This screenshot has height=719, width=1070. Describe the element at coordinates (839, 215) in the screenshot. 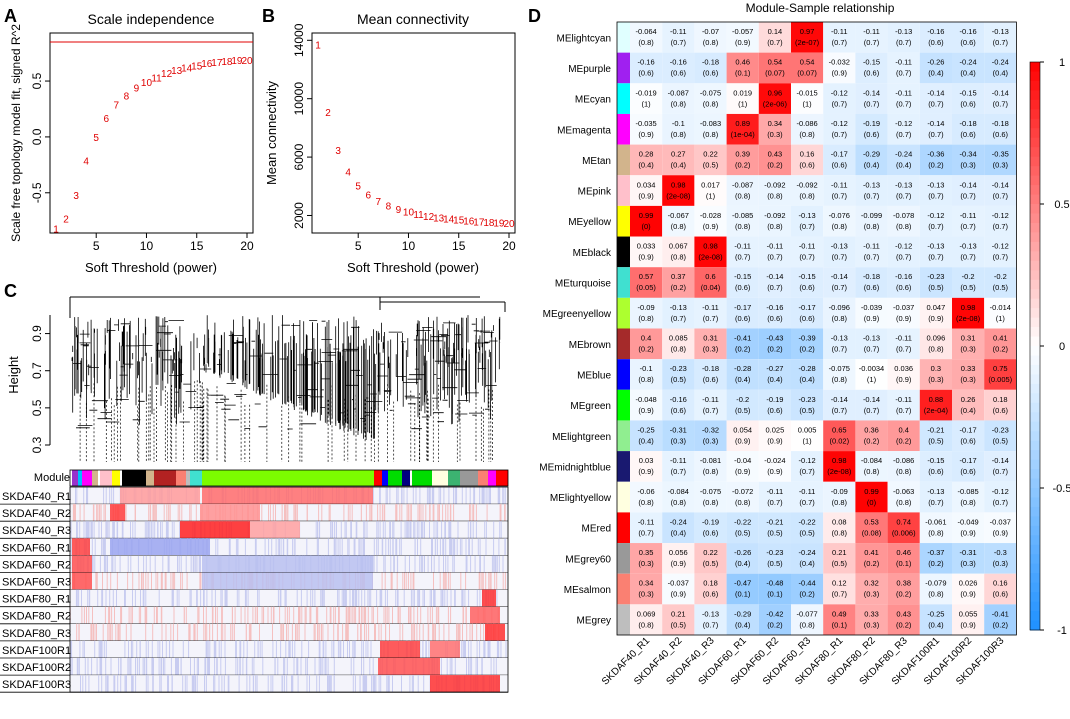

I see `cell-correlation: -0.076` at that location.